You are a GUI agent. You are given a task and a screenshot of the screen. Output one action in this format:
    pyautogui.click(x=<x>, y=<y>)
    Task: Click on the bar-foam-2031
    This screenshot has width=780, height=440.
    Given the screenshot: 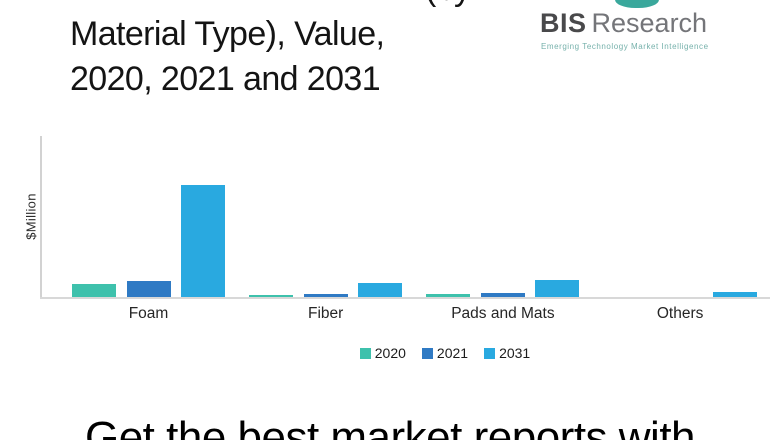 What is the action you would take?
    pyautogui.click(x=203, y=241)
    